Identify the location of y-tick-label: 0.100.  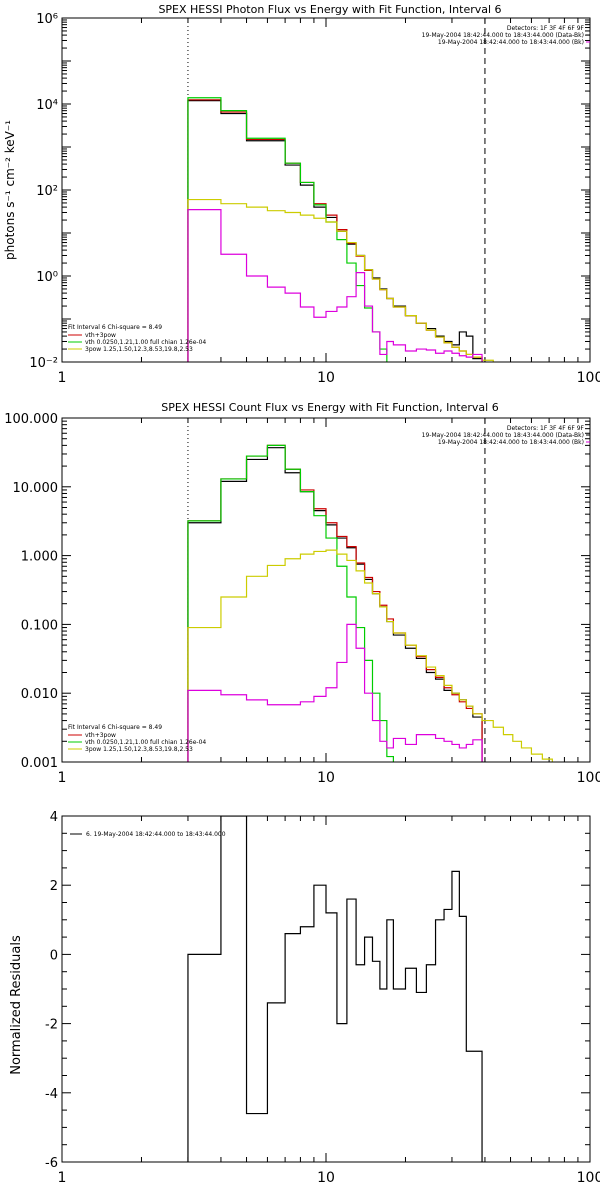
(39, 625).